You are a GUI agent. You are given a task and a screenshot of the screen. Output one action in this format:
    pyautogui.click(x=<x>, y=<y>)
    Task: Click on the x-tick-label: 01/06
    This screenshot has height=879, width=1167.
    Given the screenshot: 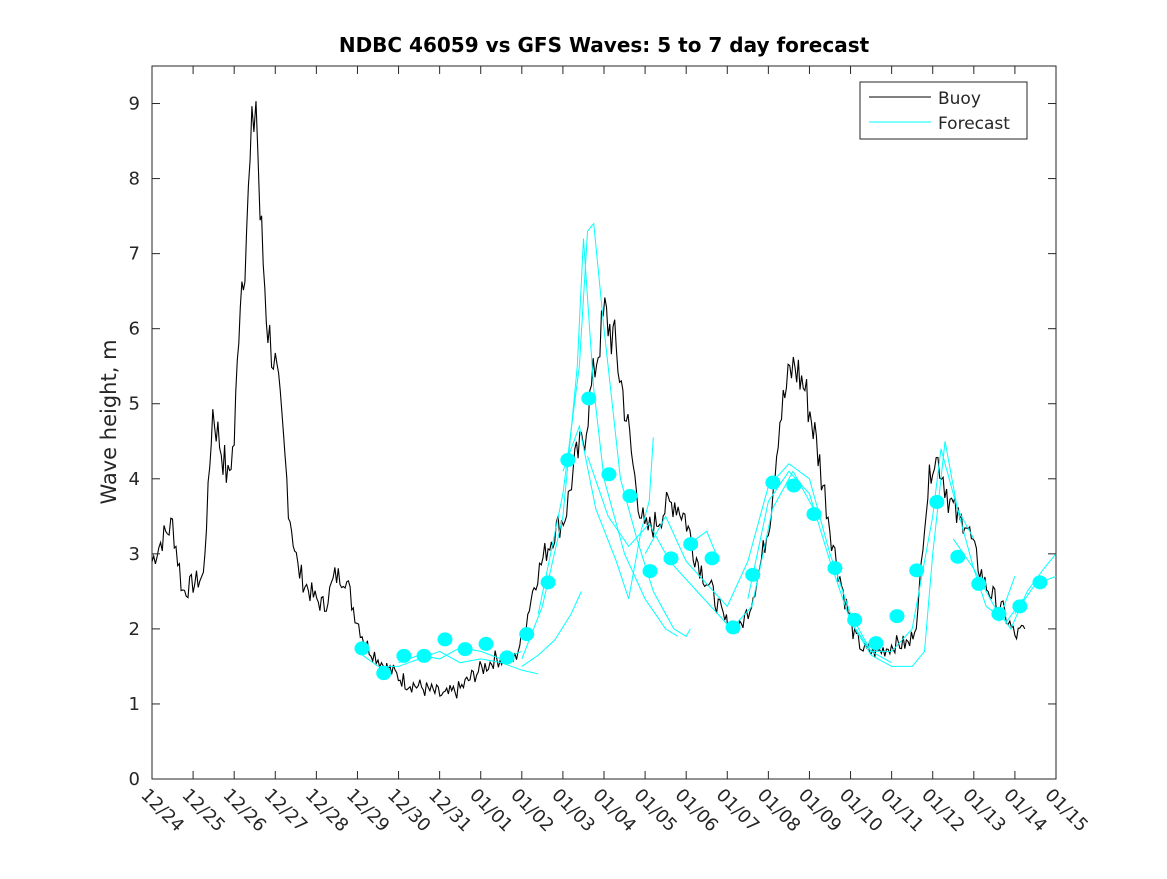 What is the action you would take?
    pyautogui.click(x=697, y=811)
    